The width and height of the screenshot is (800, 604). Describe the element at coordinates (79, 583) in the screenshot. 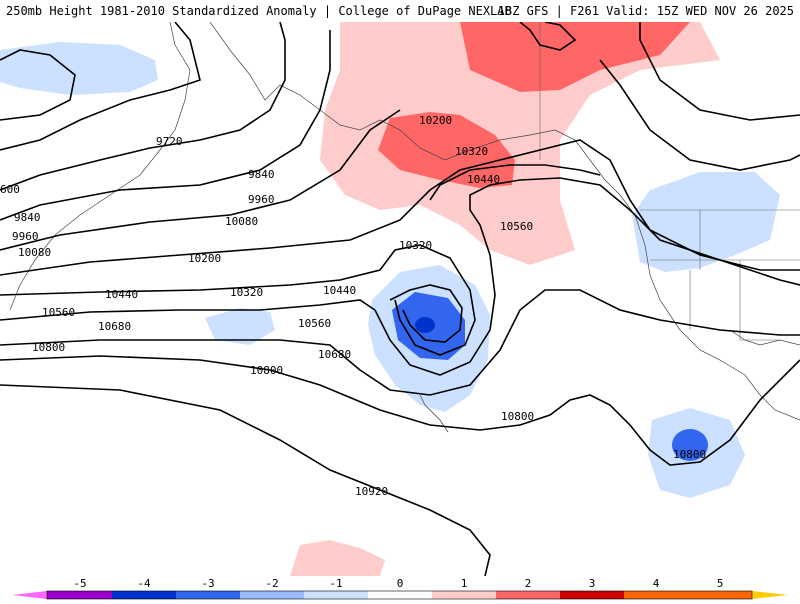

I see `colorbar-tick-label: -5` at that location.